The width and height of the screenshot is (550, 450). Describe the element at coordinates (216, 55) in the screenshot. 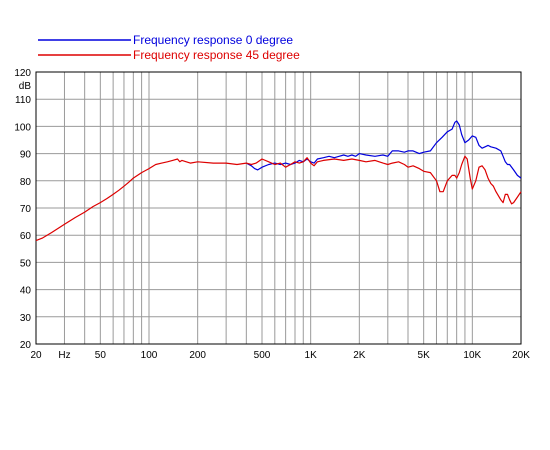

I see `legend-label: Frequency response 45 degree` at that location.